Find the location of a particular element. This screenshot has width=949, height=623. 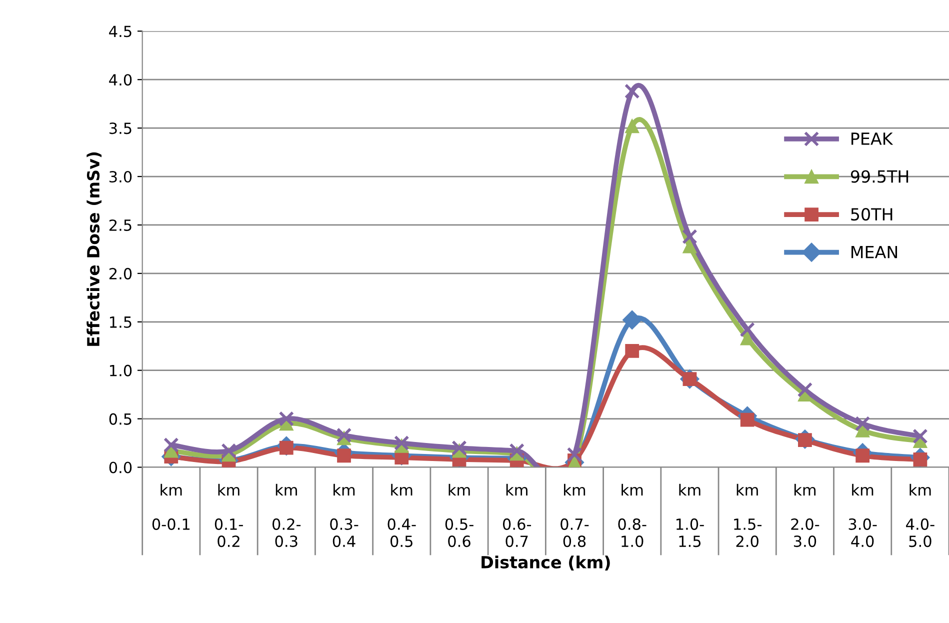

category-label: km 0.3- 0.4 is located at coordinates (344, 516).